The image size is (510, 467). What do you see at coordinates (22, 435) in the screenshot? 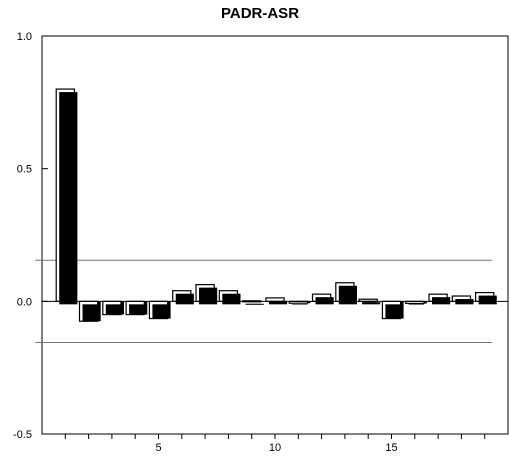
I see `y-tick-label: -0.5` at bounding box center [22, 435].